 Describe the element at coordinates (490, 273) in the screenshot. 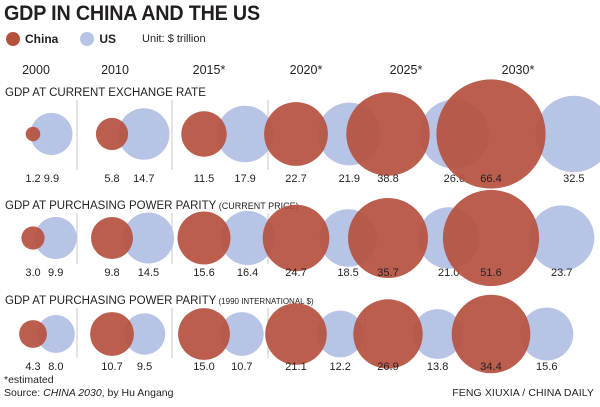

I see `china-value-label: 51.6` at that location.